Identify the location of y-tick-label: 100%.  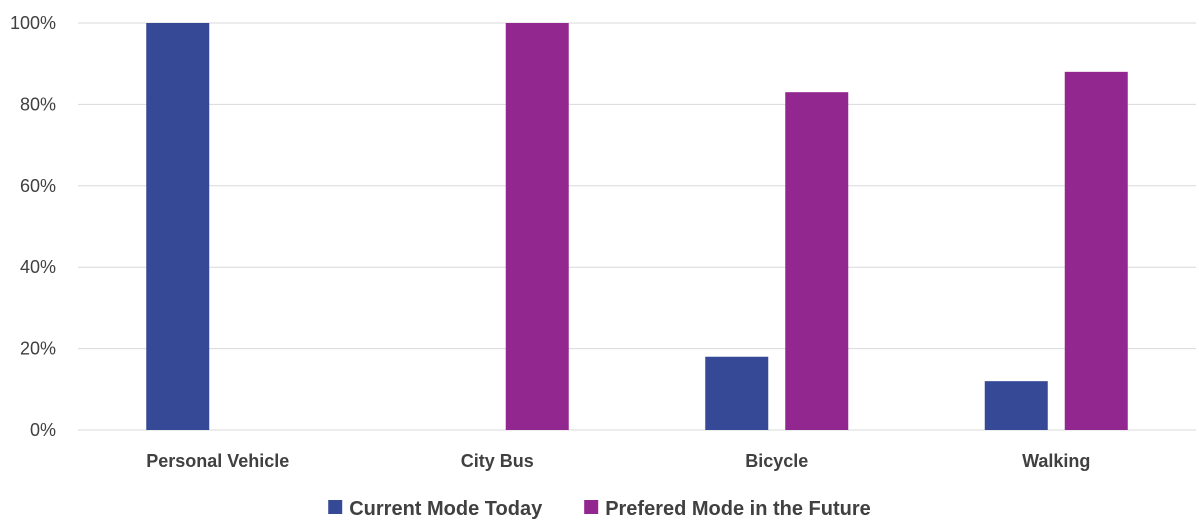
(33, 23).